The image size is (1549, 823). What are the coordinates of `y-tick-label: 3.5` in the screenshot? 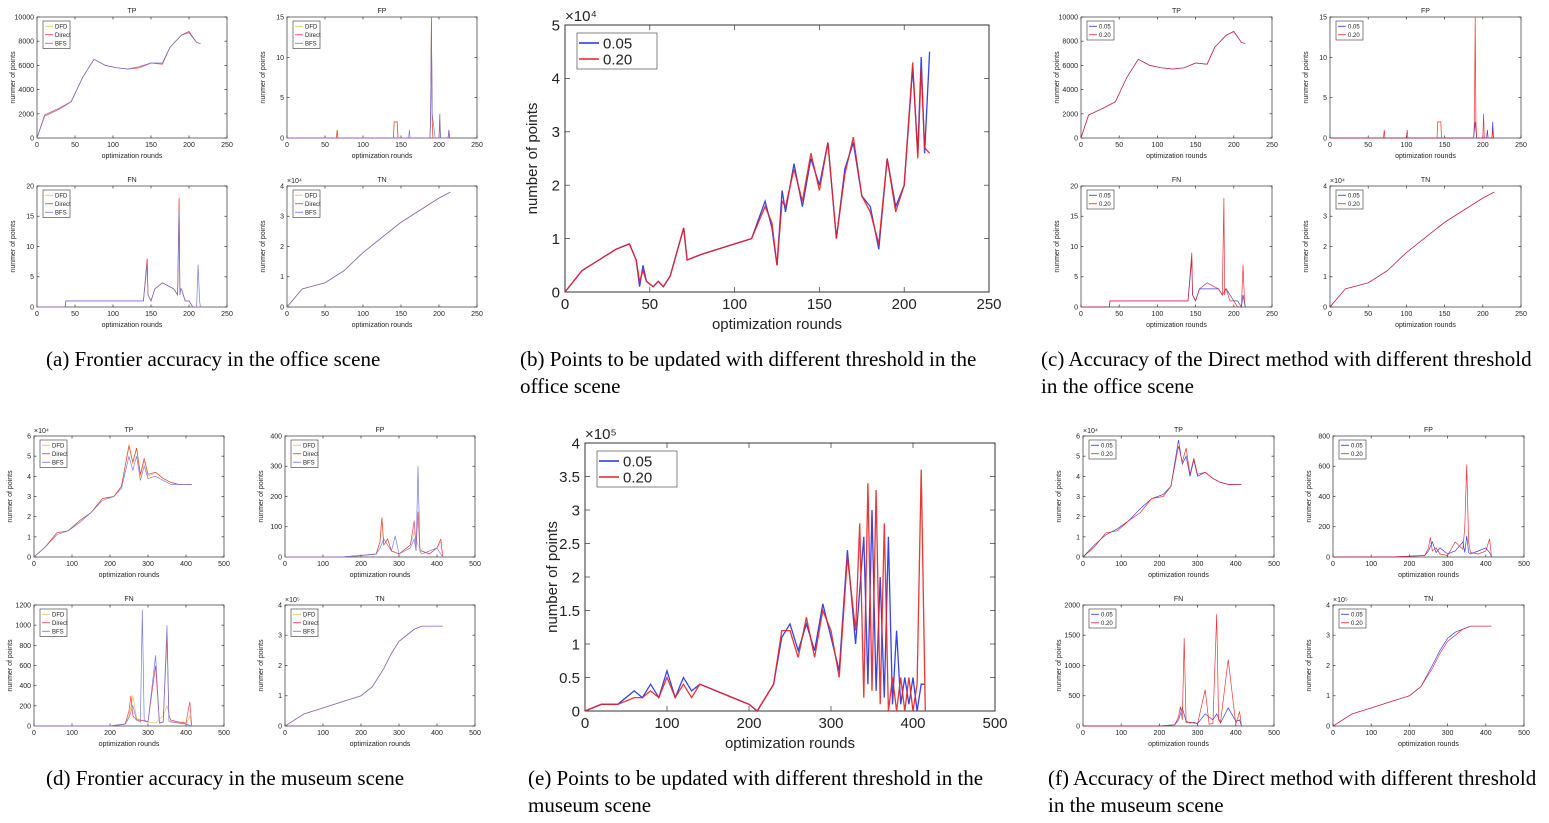 It's located at (569, 477).